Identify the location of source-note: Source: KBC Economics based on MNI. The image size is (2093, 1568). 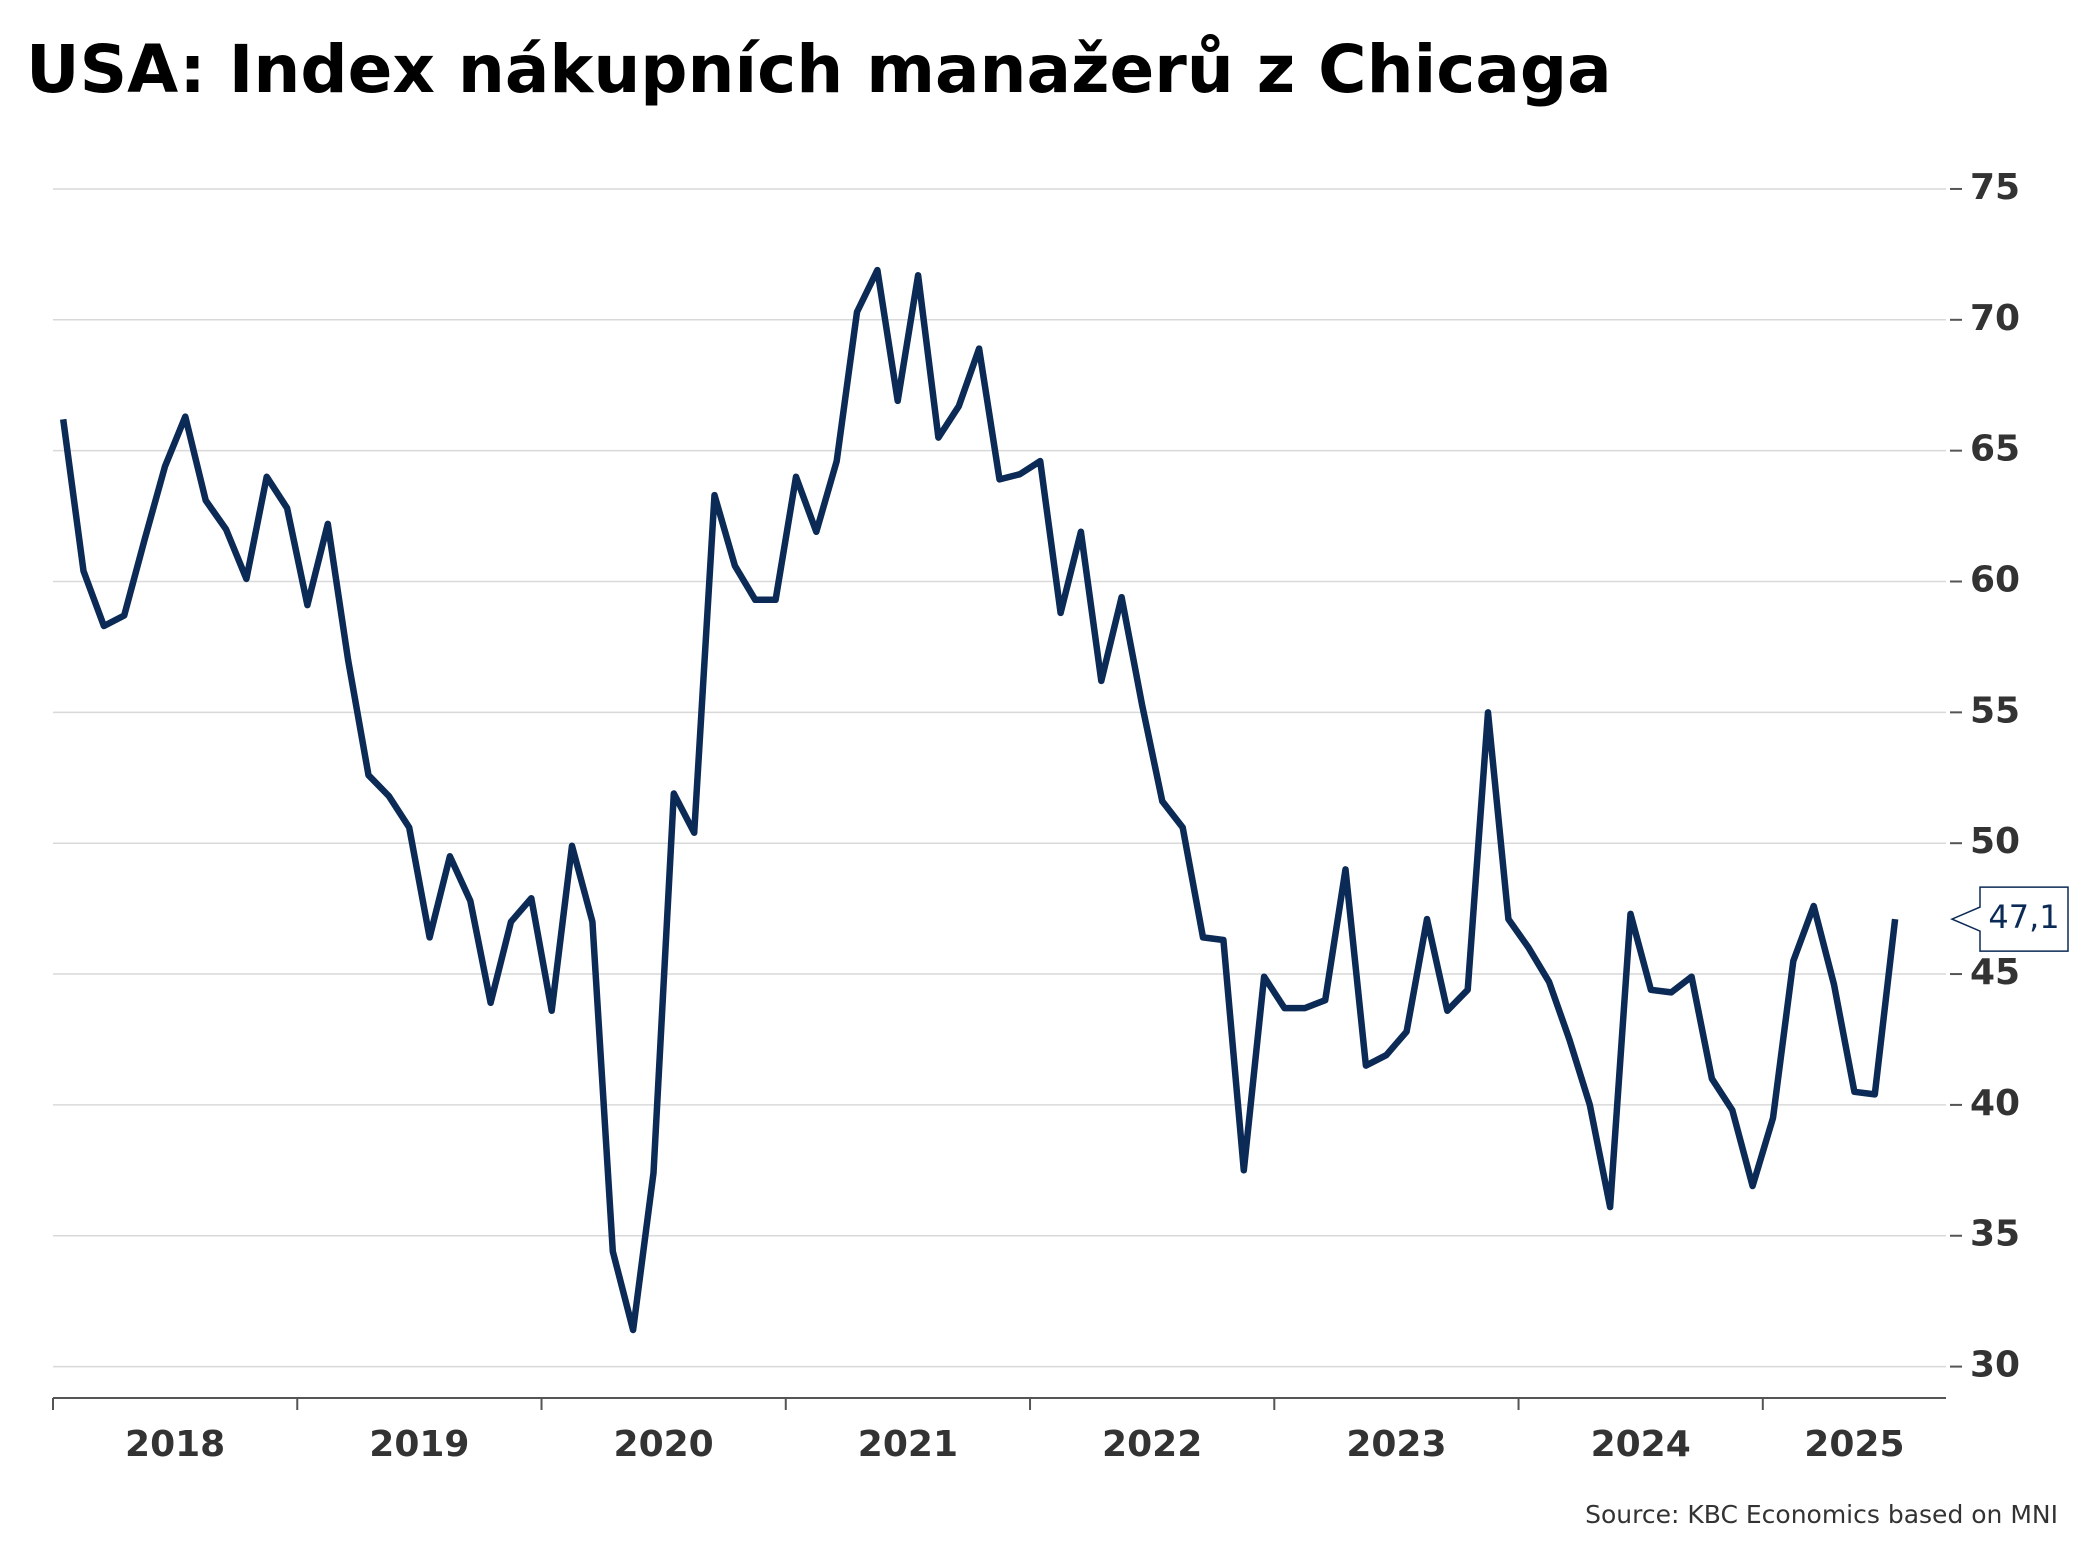
(1821, 1514).